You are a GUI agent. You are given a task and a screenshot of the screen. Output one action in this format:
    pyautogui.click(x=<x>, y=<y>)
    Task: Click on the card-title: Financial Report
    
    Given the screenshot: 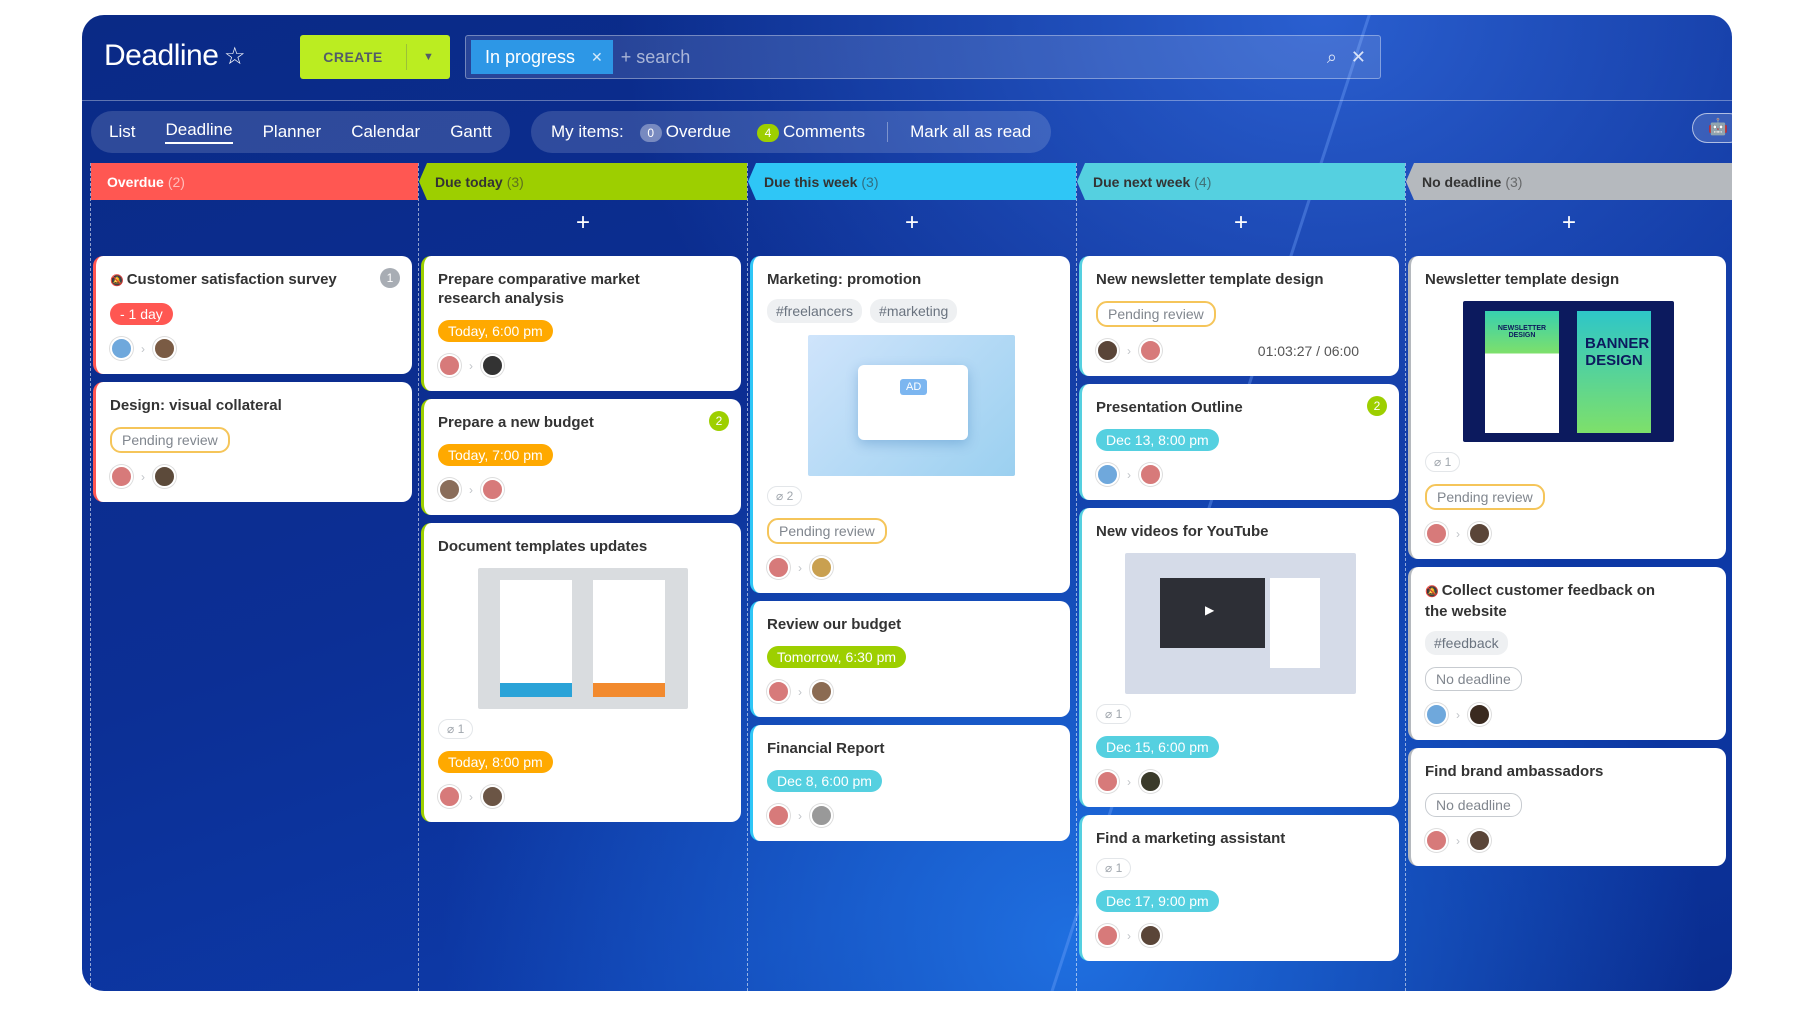 What is the action you would take?
    pyautogui.click(x=894, y=748)
    